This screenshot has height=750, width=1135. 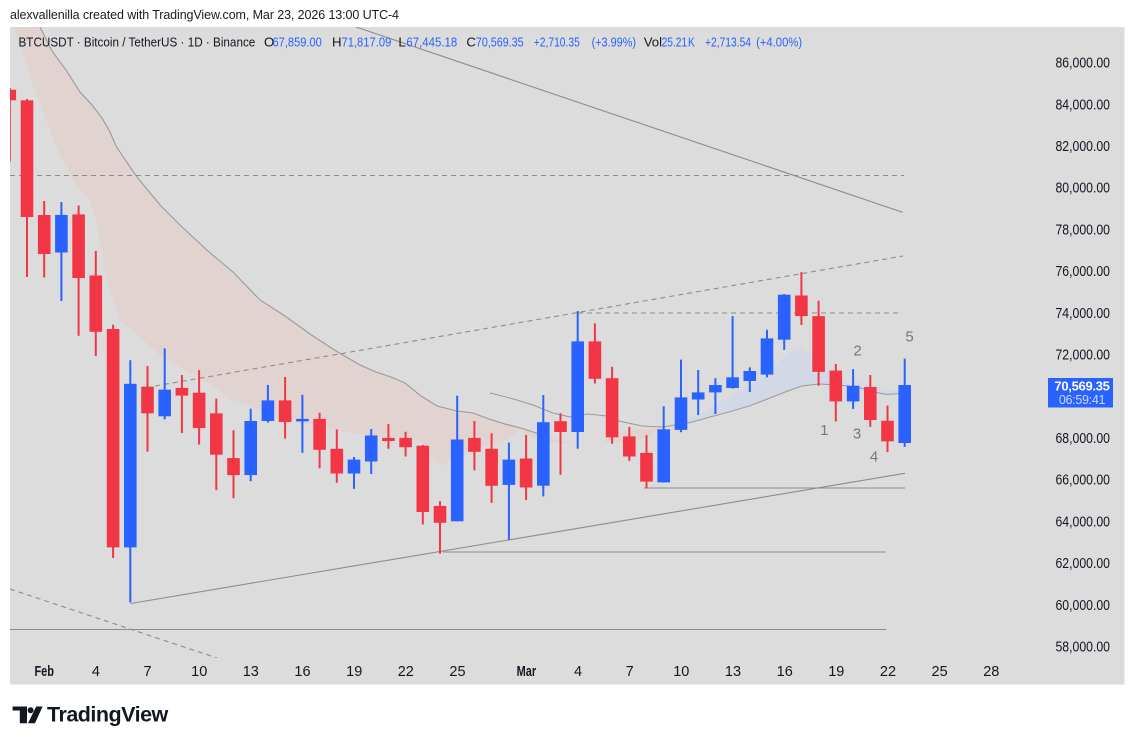 I want to click on svg-text: 1, so click(x=824, y=430).